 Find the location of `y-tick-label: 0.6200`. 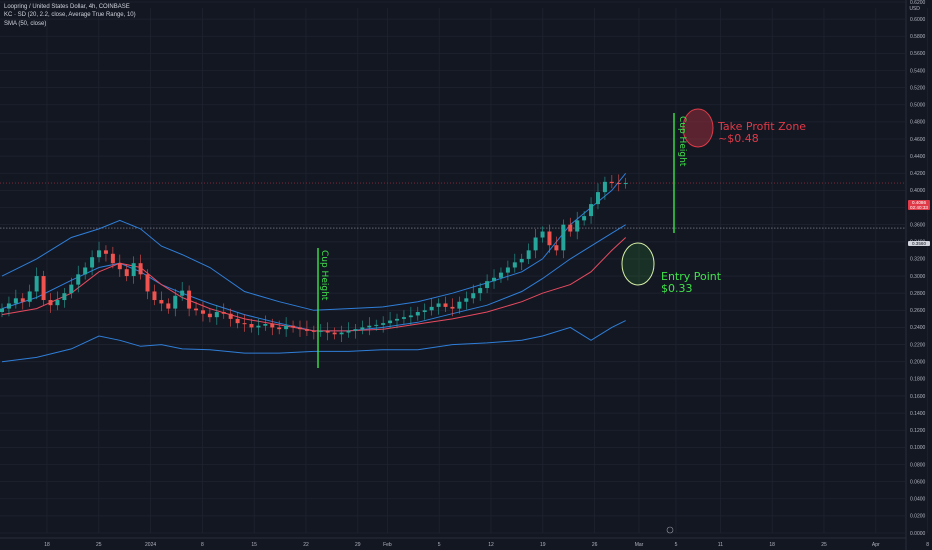

y-tick-label: 0.6200 is located at coordinates (918, 3).